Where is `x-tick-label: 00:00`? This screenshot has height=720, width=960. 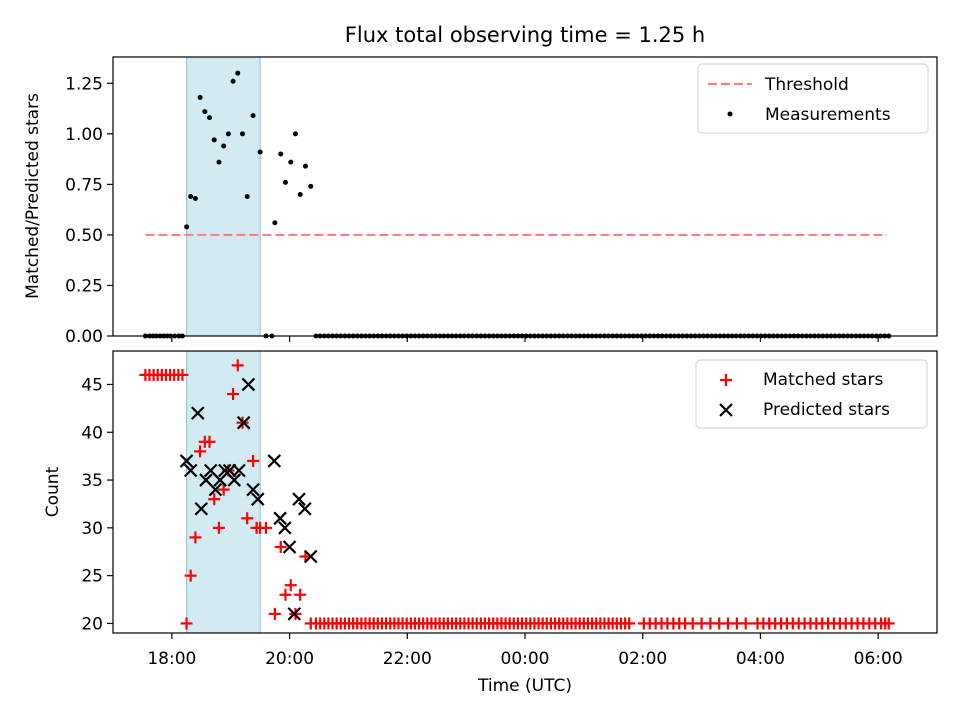 x-tick-label: 00:00 is located at coordinates (525, 659).